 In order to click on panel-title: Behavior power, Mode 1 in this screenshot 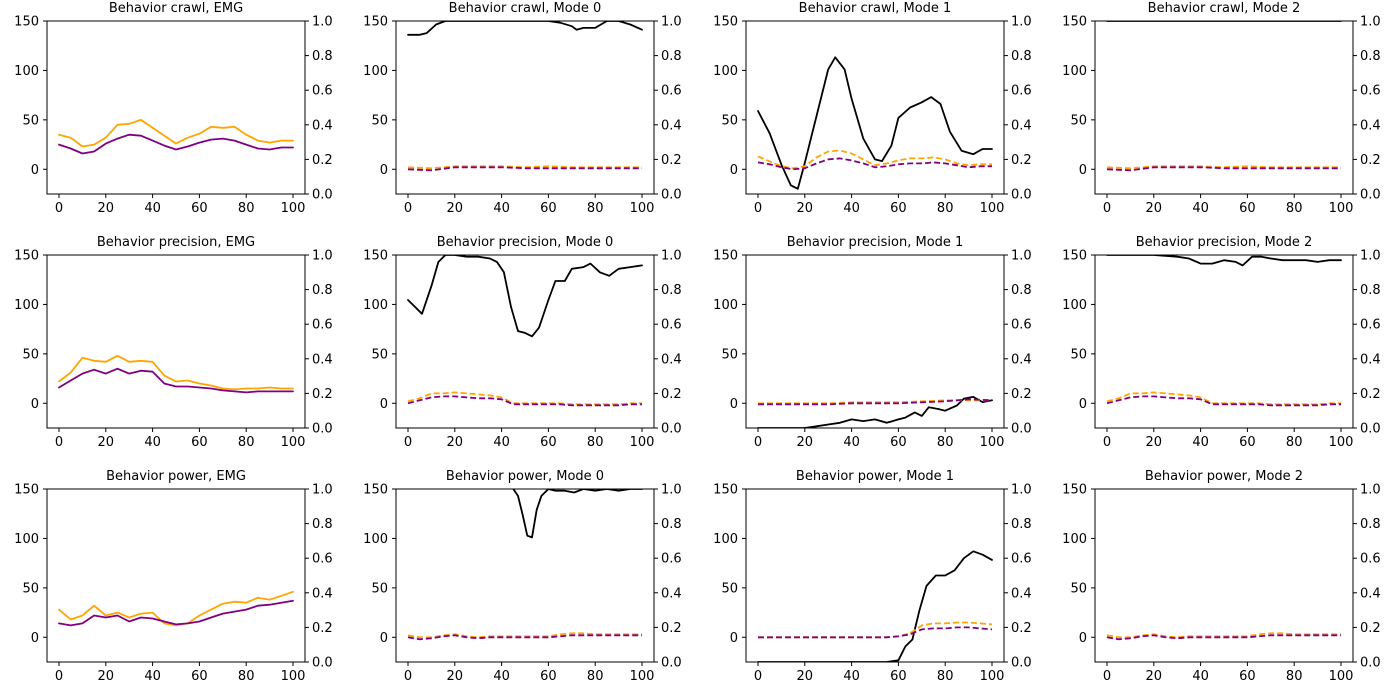, I will do `click(875, 476)`.